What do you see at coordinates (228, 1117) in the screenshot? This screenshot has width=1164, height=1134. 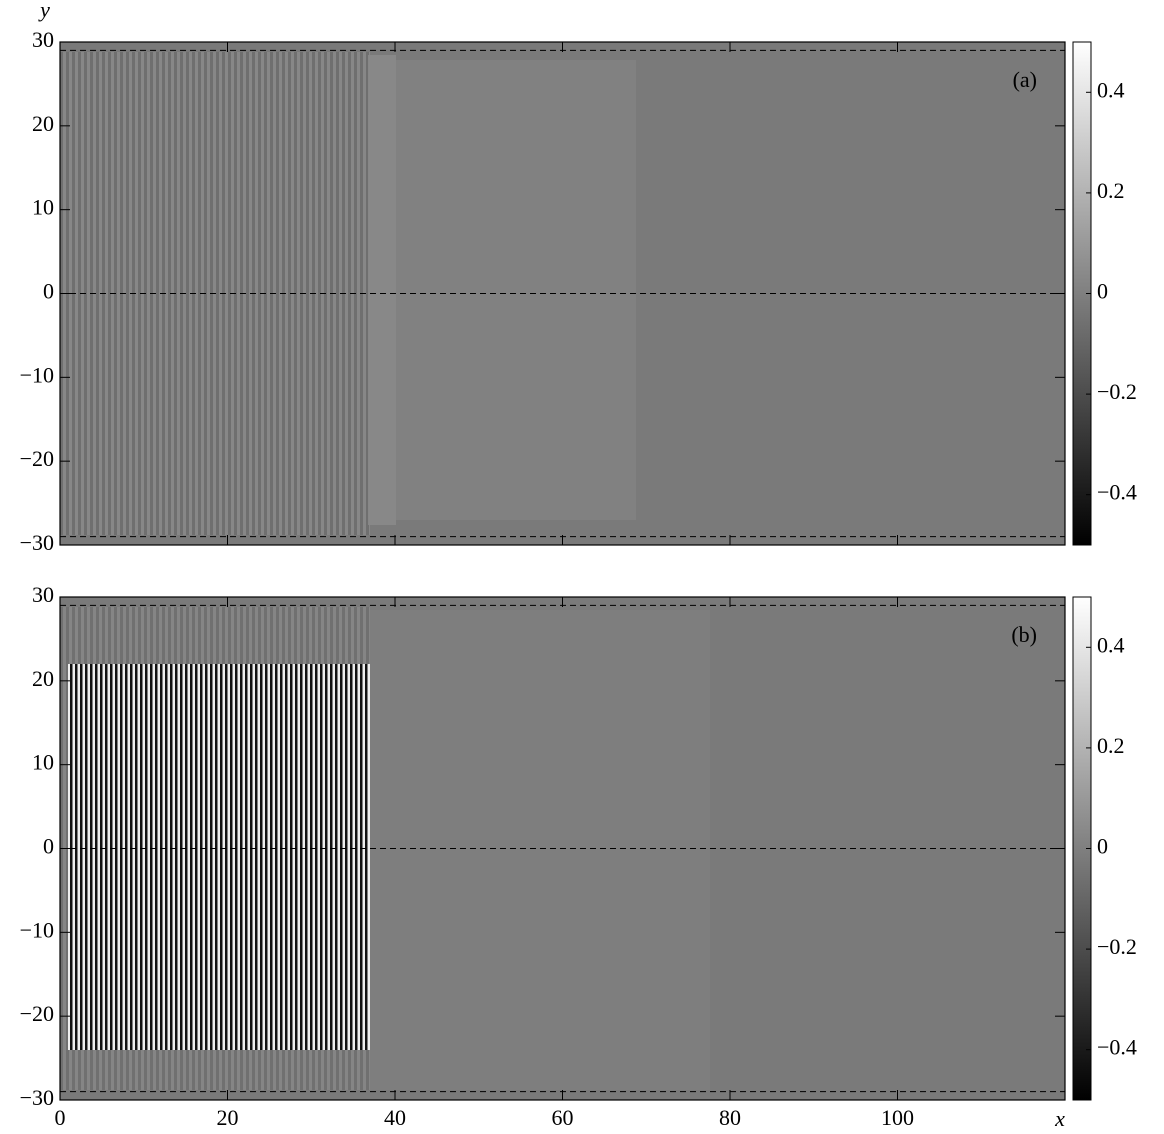 I see `x-tick-label: 20` at bounding box center [228, 1117].